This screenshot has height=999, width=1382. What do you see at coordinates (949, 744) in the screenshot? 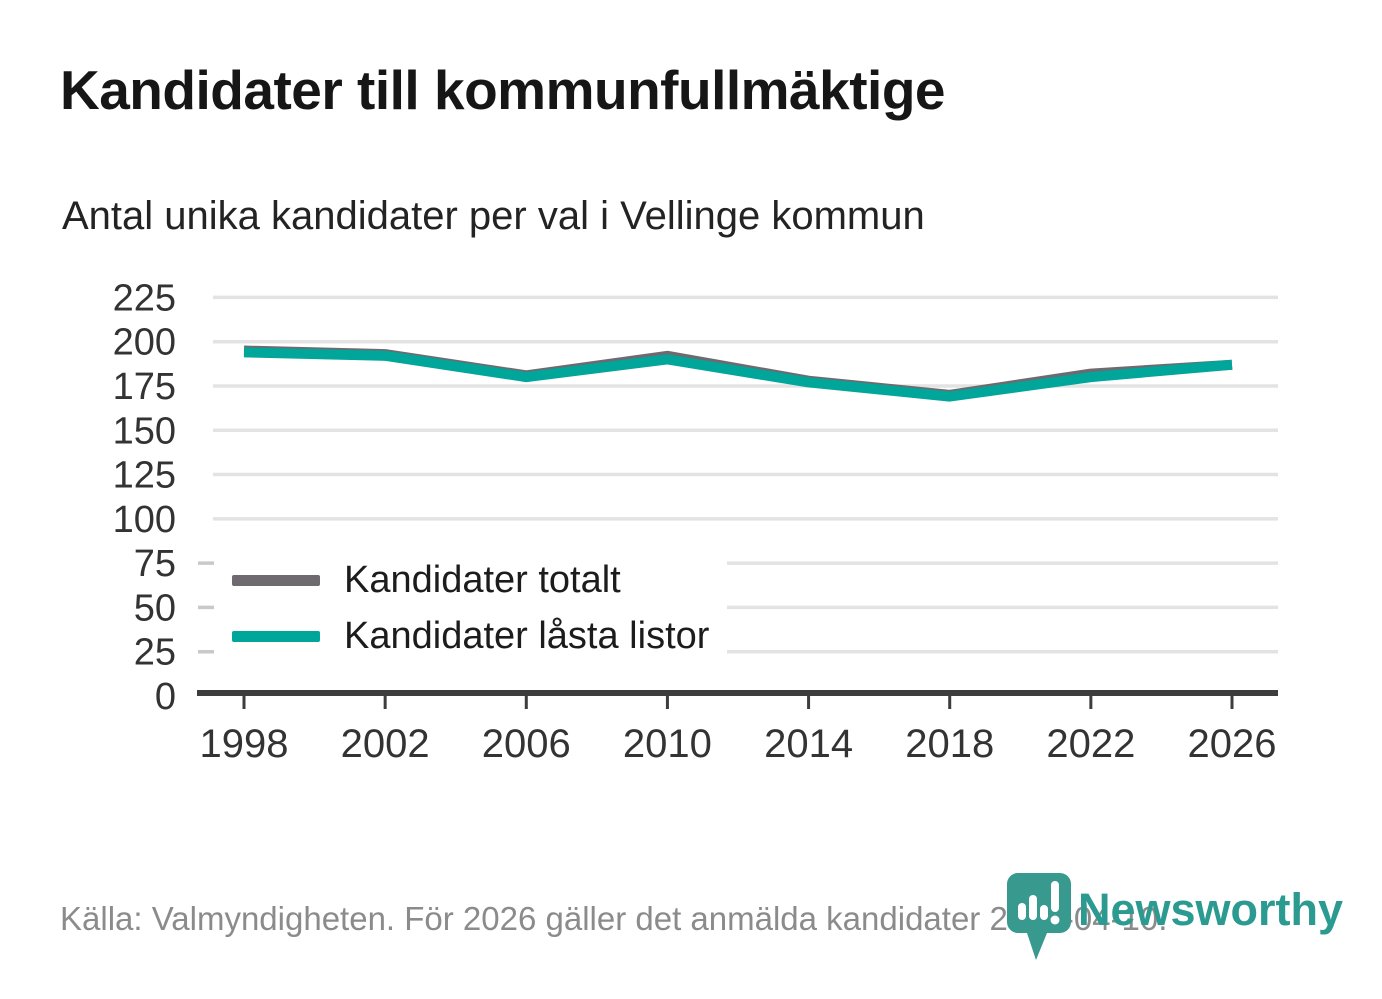
I see `x-tick-label-2018: 2018` at bounding box center [949, 744].